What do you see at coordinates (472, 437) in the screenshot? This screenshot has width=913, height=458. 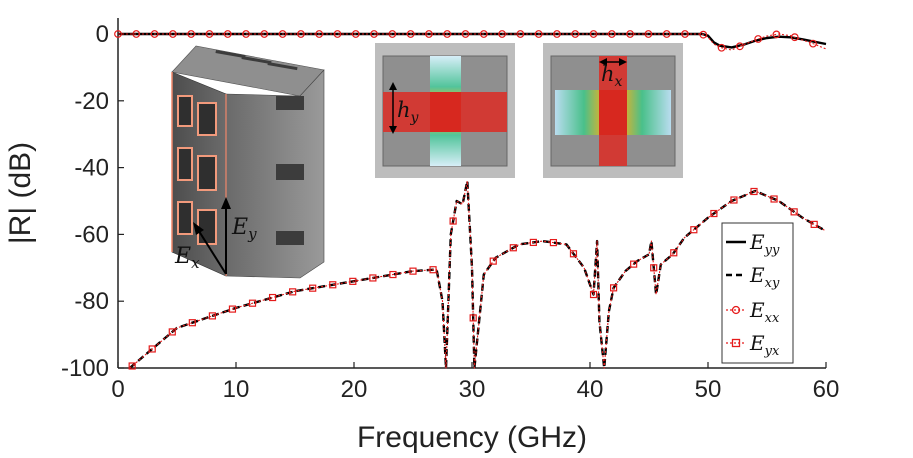 I see `x-axis-label: Frequency (GHz)` at bounding box center [472, 437].